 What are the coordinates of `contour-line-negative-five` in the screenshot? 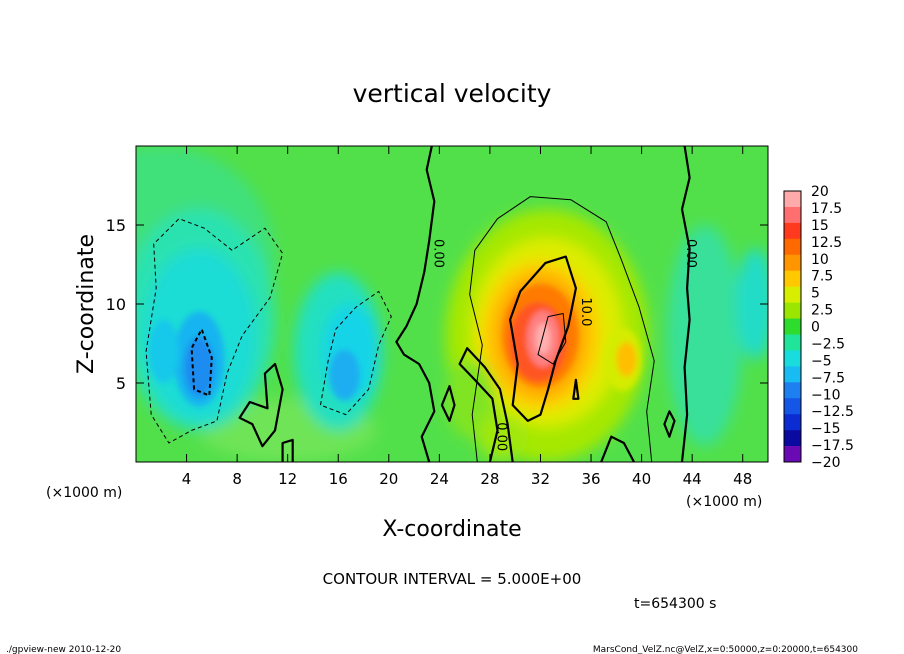 It's located at (201, 362).